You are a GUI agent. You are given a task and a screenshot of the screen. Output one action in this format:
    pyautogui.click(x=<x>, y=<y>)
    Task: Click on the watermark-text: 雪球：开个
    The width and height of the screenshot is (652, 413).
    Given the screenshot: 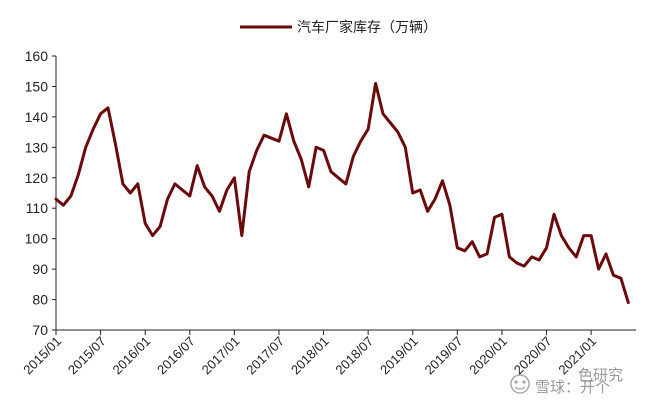 What is the action you would take?
    pyautogui.click(x=572, y=387)
    